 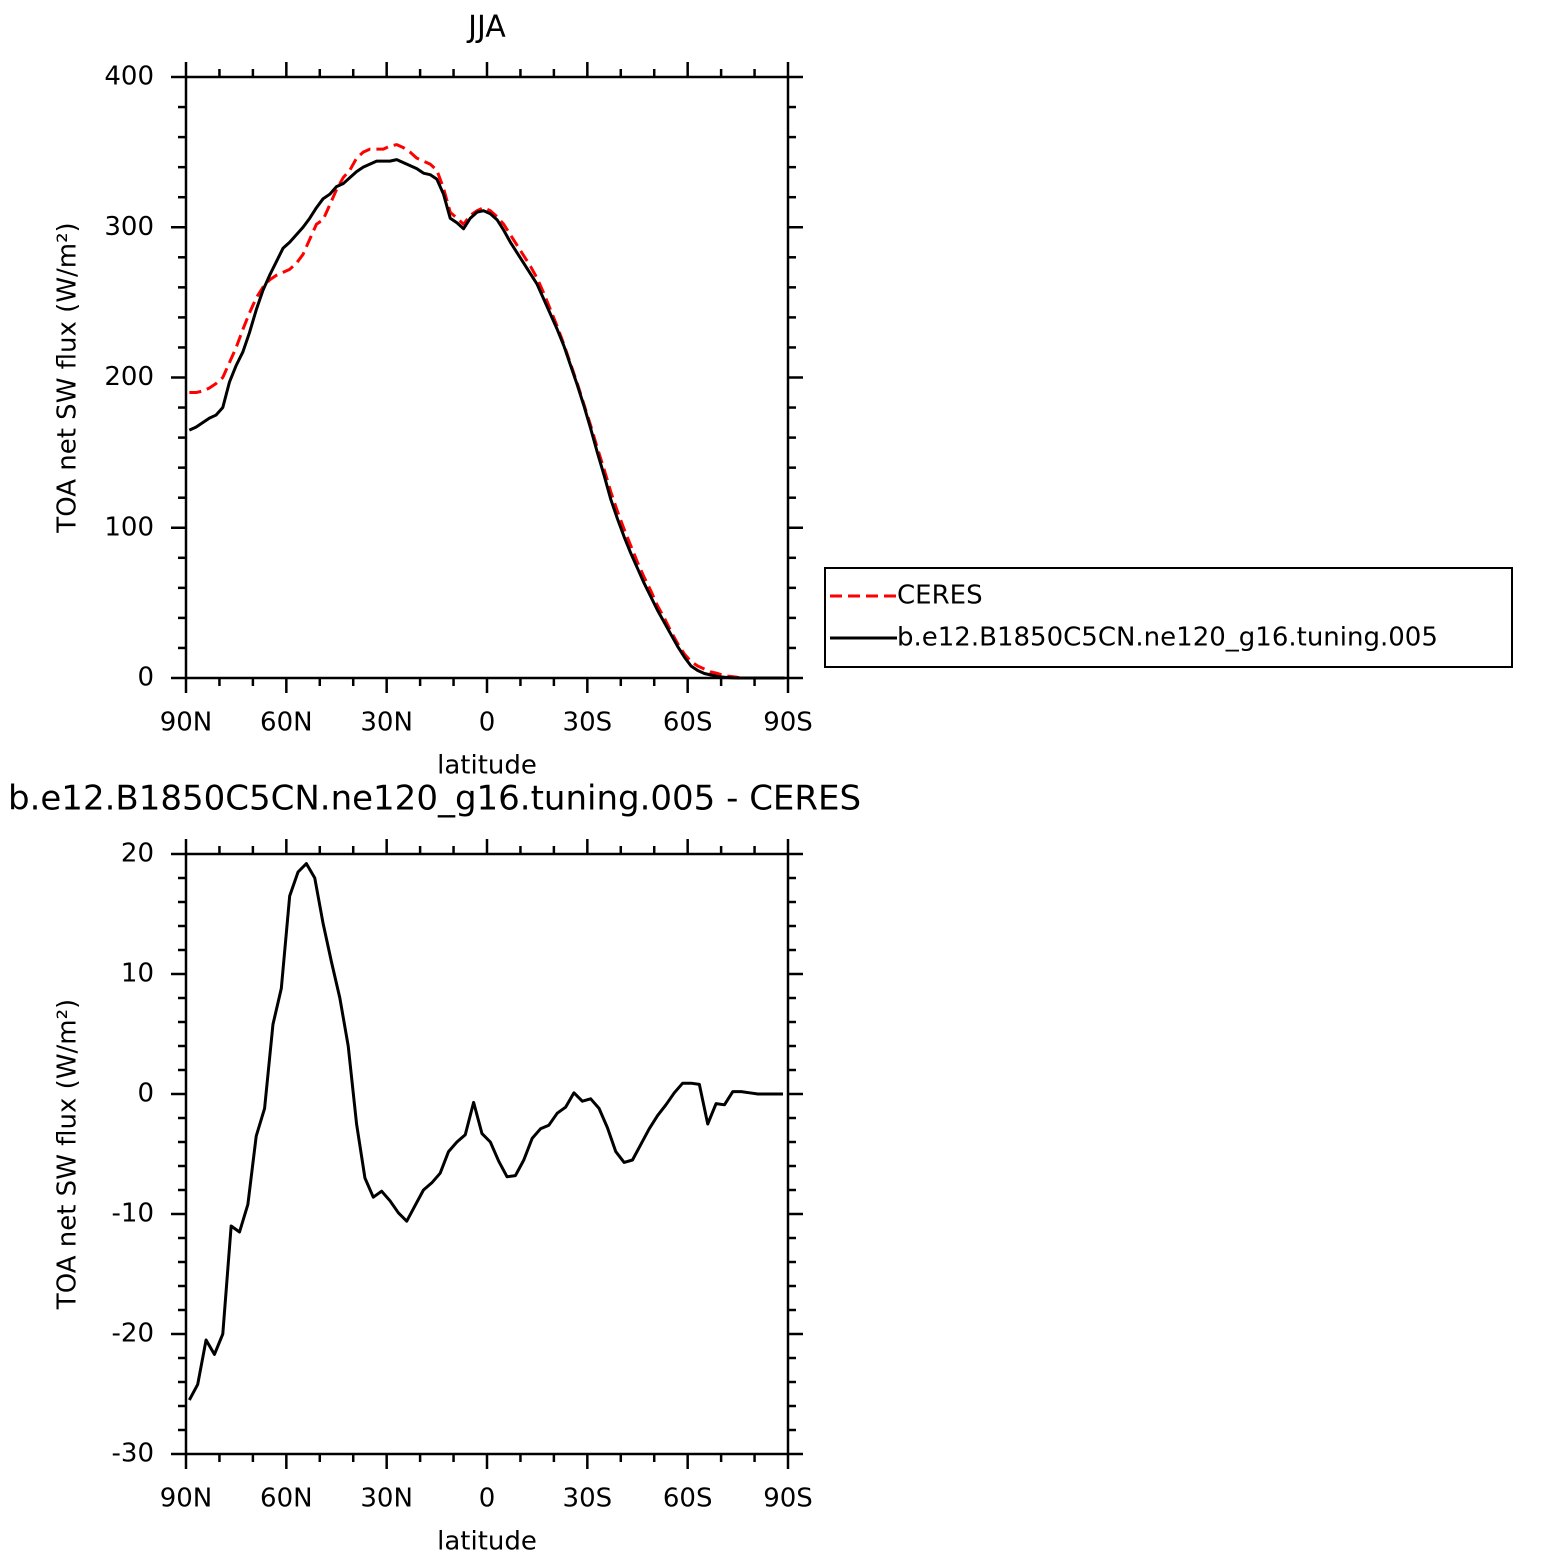 I want to click on chart-title: JJA, so click(x=486, y=27).